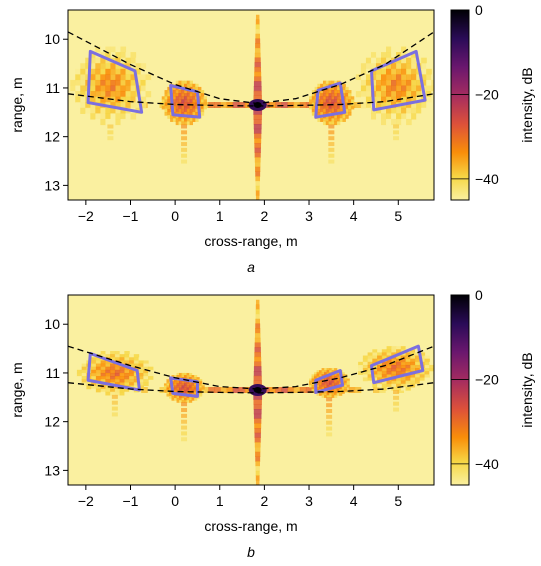 The height and width of the screenshot is (566, 541). What do you see at coordinates (52, 373) in the screenshot?
I see `y-tick-label: 11` at bounding box center [52, 373].